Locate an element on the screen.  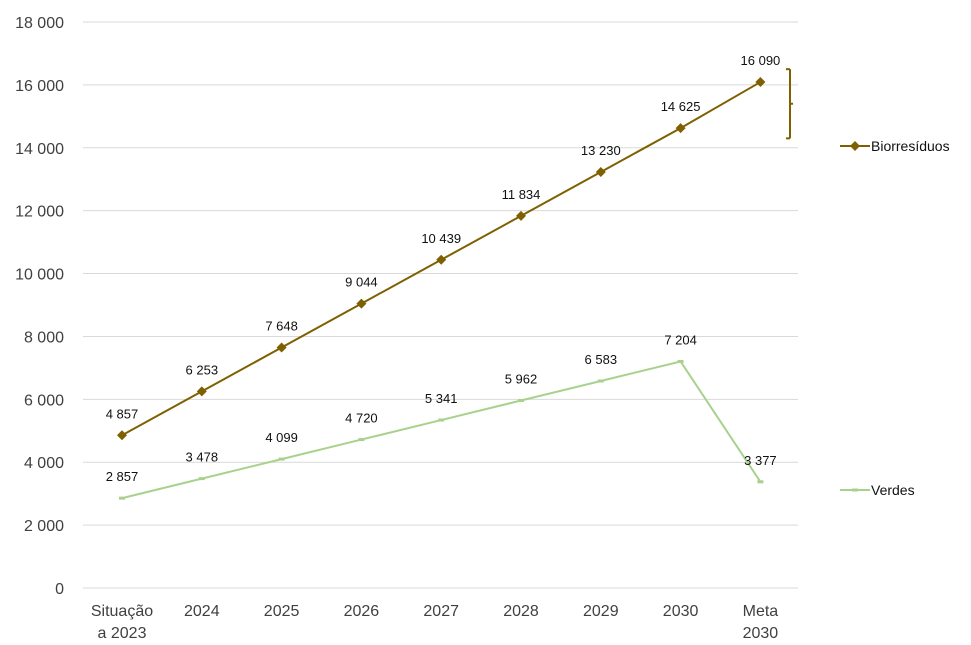
data-label: 4 720 is located at coordinates (361, 418).